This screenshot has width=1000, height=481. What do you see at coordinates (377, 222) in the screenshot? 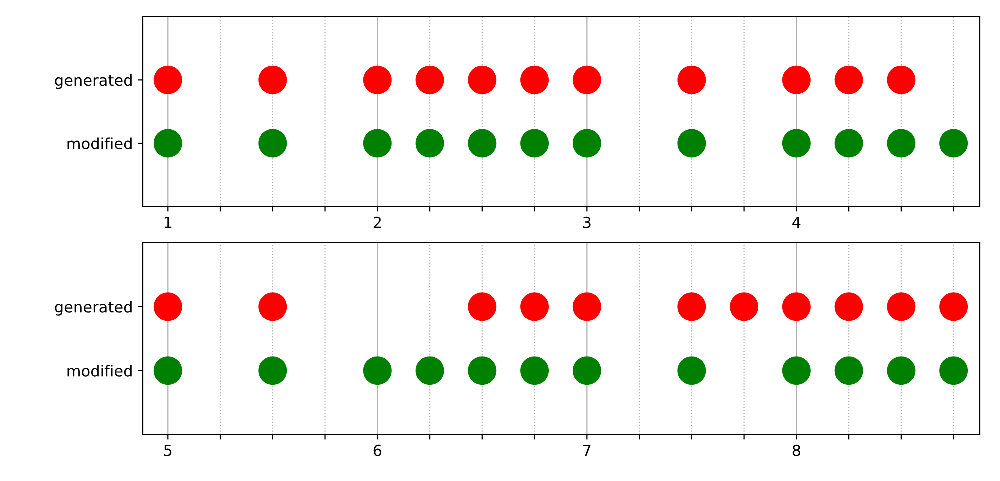
I see `x-tick-label: 2` at bounding box center [377, 222].